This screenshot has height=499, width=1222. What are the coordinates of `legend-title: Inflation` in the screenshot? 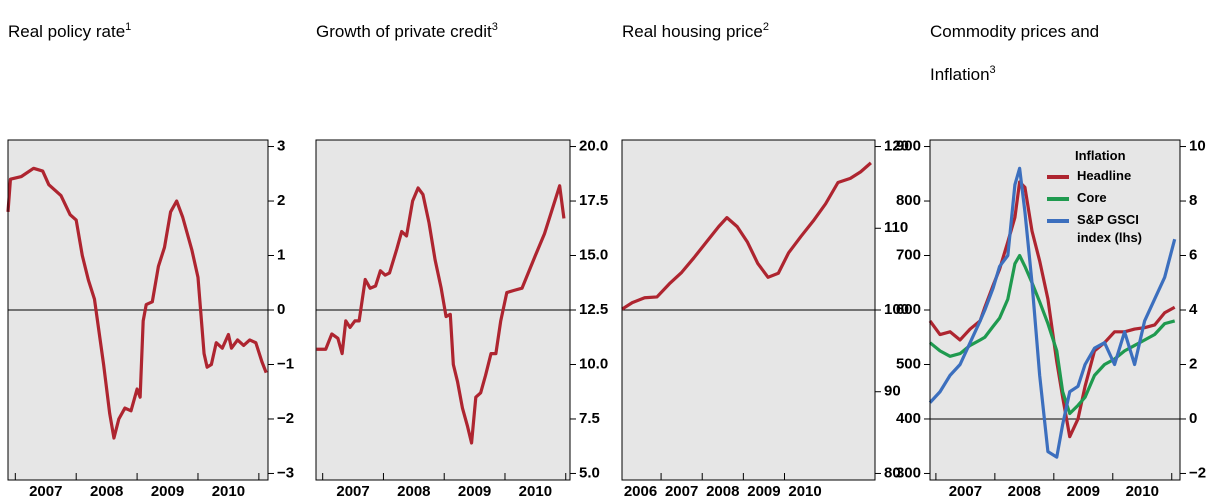 It's located at (1100, 155).